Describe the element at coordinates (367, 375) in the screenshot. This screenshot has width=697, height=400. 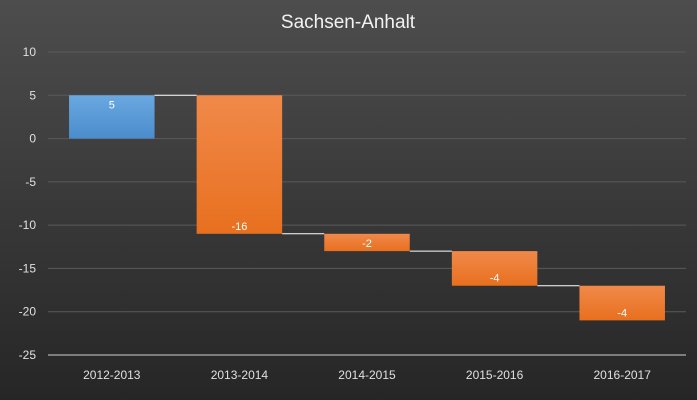
I see `x-tick-label: 2014-2015` at that location.